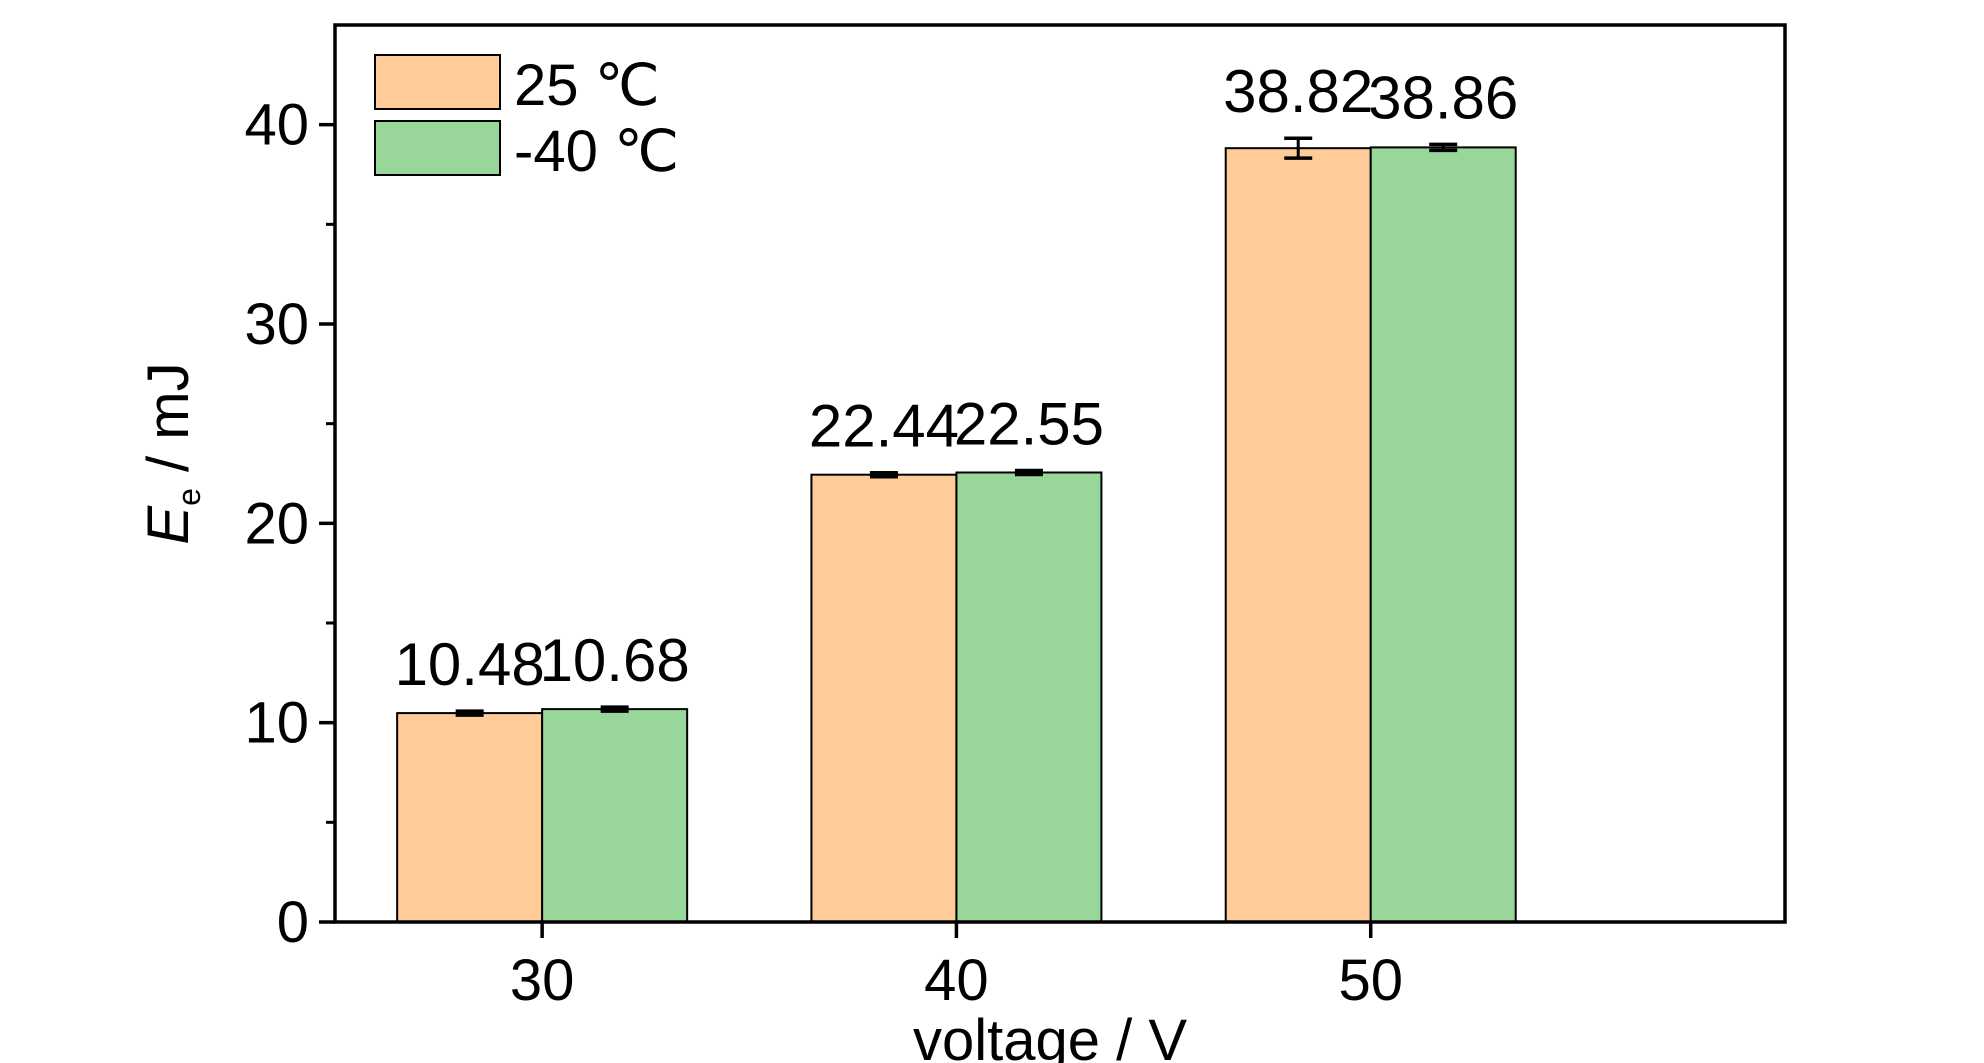  Describe the element at coordinates (1443, 97) in the screenshot. I see `data-label: 38.86` at that location.